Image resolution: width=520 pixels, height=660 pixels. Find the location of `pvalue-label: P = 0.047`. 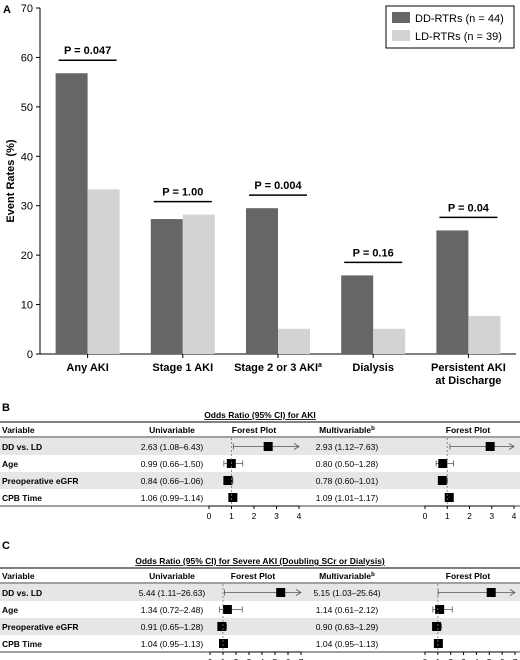

pvalue-label: P = 0.047 is located at coordinates (87, 51).